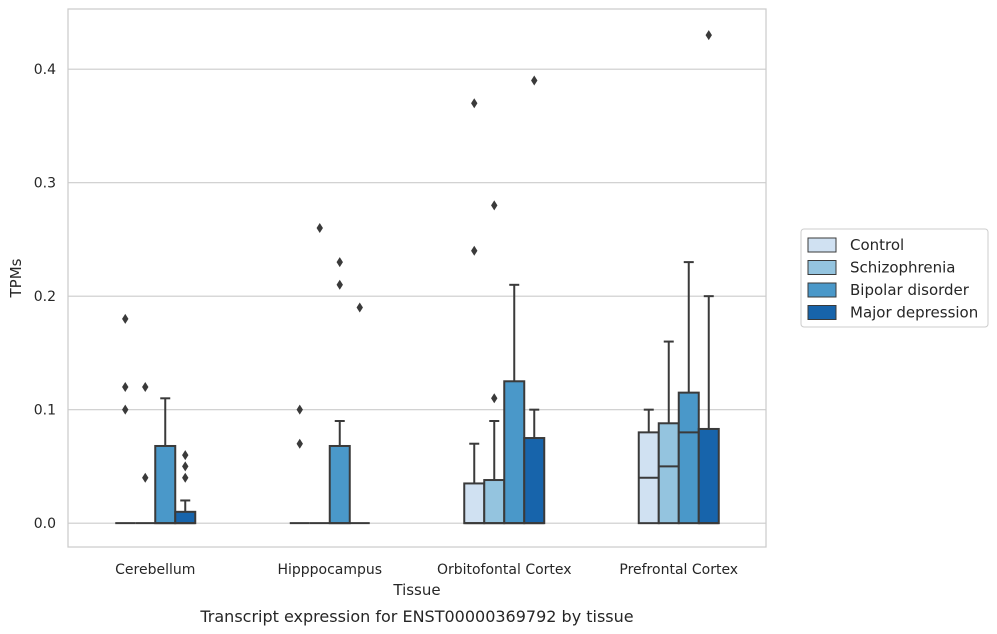  I want to click on x-tick-label: Cerebellum, so click(155, 570).